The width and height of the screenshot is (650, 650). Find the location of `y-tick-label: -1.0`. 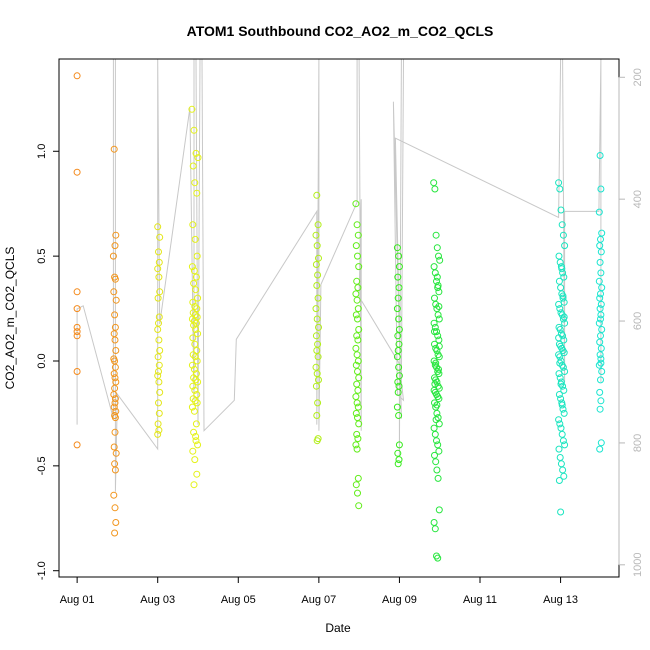

y-tick-label: -1.0 is located at coordinates (42, 570).